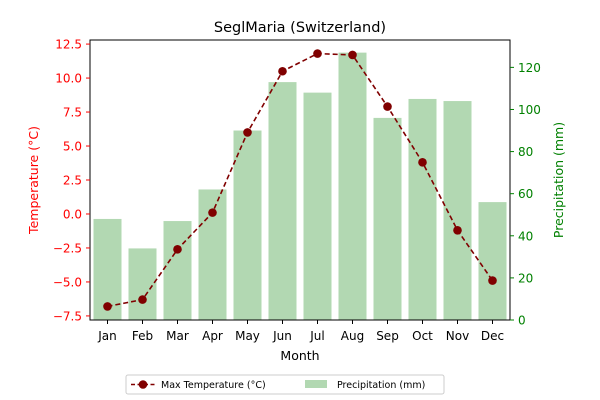 The width and height of the screenshot is (600, 400). I want to click on y-right-tick-label: 80, so click(525, 152).